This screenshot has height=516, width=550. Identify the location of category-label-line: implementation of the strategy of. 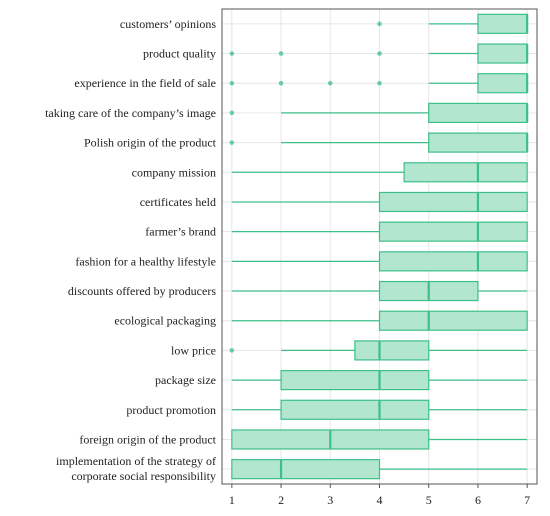
(136, 461).